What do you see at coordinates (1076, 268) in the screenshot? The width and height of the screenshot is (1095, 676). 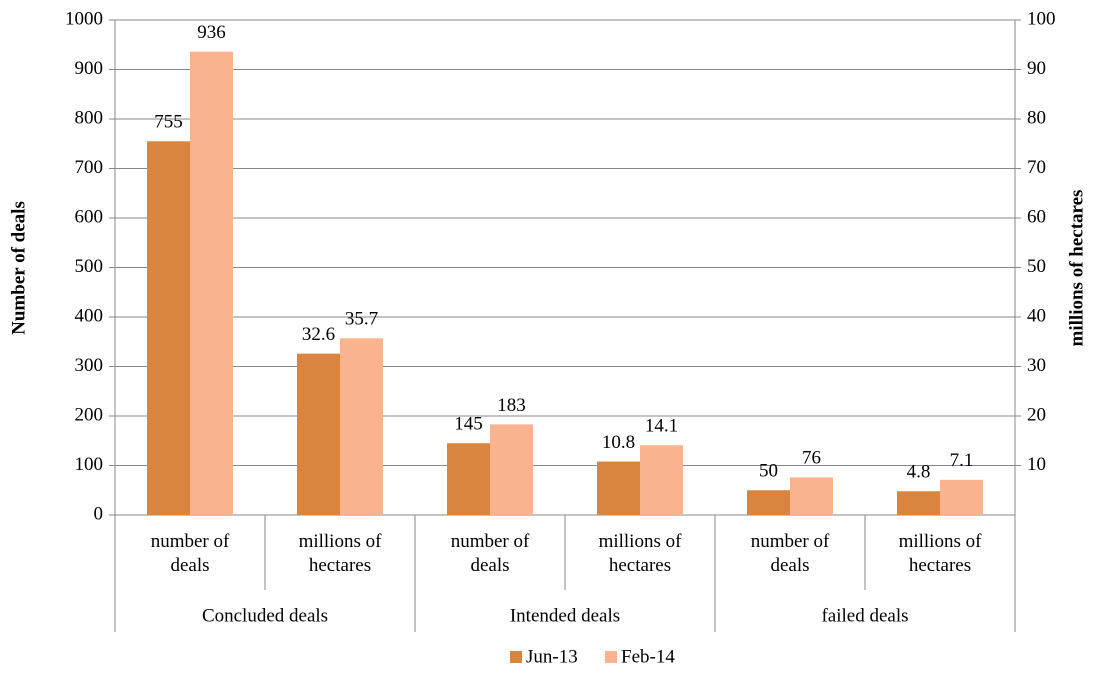 I see `y2-axis-title: millions of hectares` at bounding box center [1076, 268].